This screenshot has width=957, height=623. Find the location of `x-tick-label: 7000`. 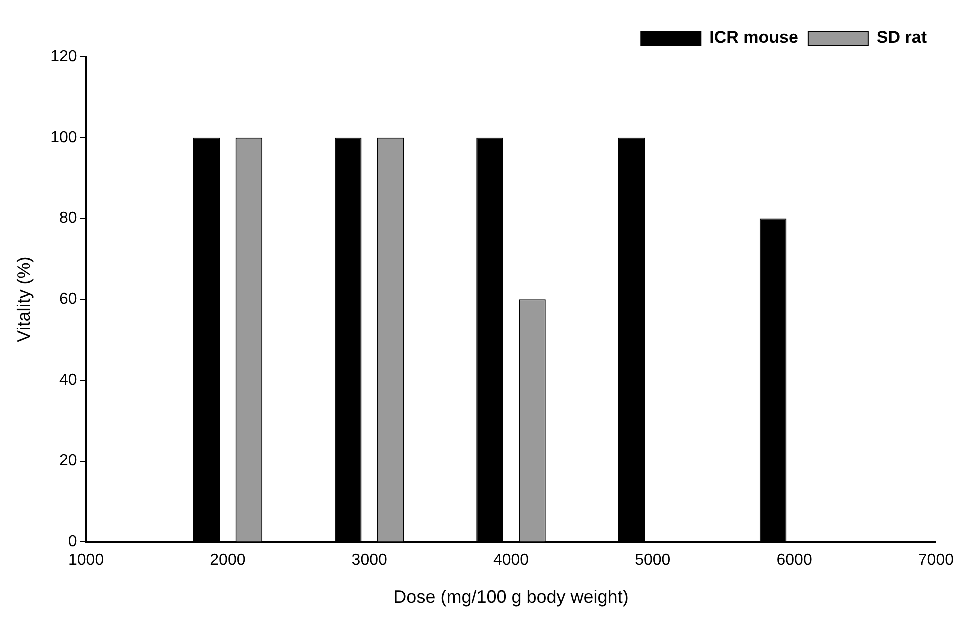

x-tick-label: 7000 is located at coordinates (936, 561).